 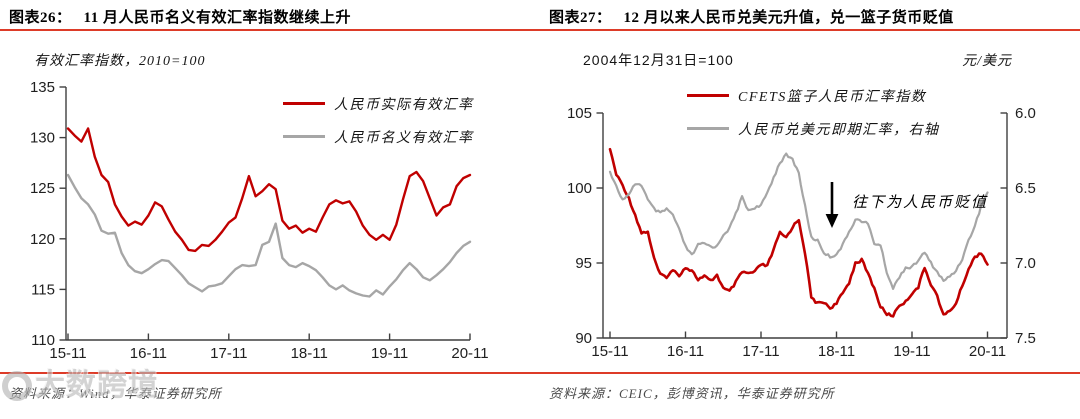 I want to click on figure27-title-text: 12 月以来人民币兑美元升值，兑一篮子货币贬值, so click(x=788, y=18).